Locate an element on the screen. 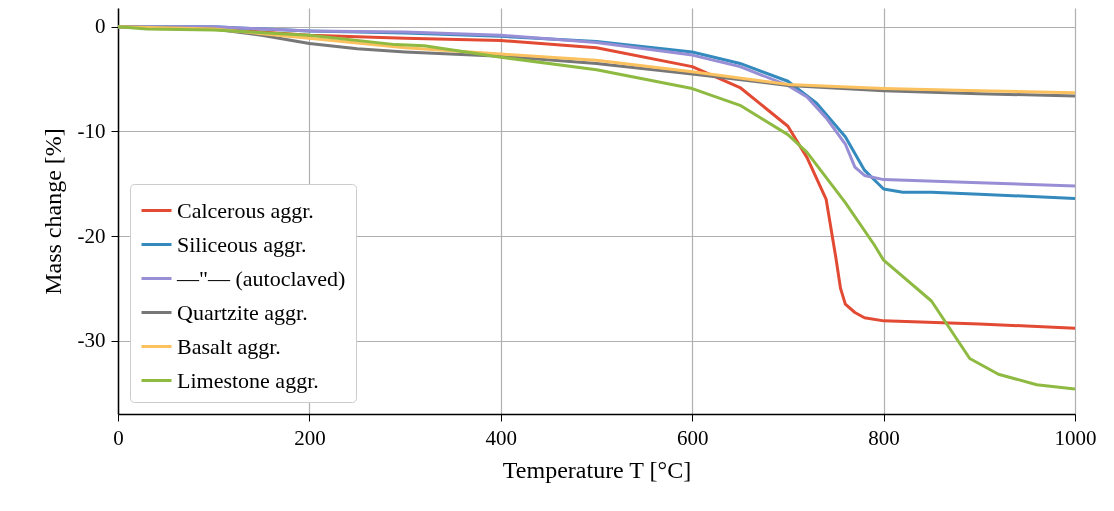  y-tick-label: -20 is located at coordinates (91, 235).